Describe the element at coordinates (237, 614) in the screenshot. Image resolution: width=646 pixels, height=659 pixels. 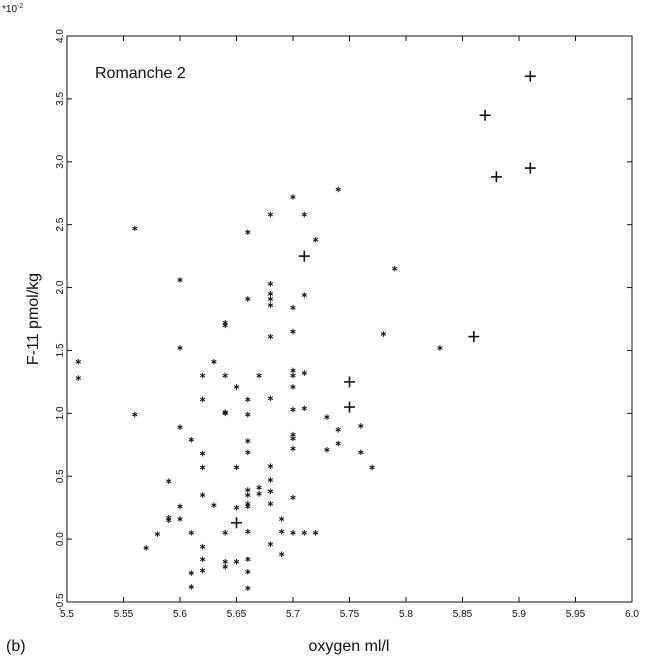
I see `x-tick-label: 5.65` at that location.